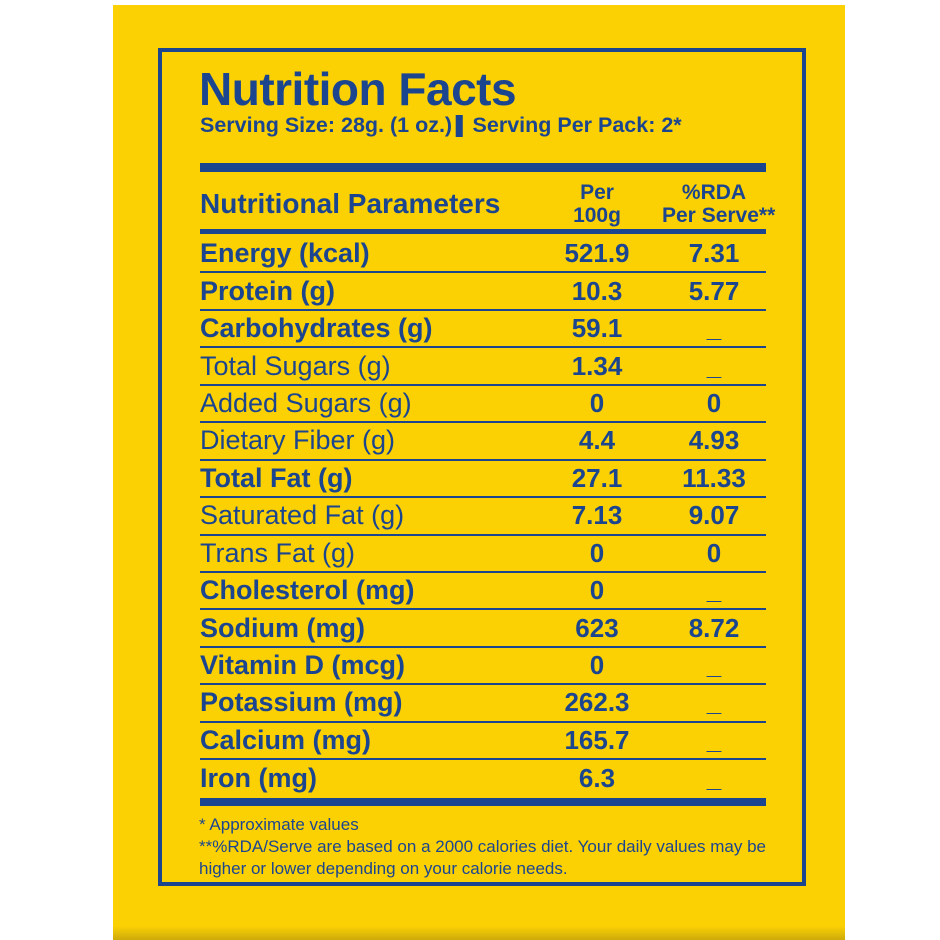 The height and width of the screenshot is (940, 940). Describe the element at coordinates (483, 480) in the screenshot. I see `table-row: Total Fat (g) 27.1 11.33` at that location.